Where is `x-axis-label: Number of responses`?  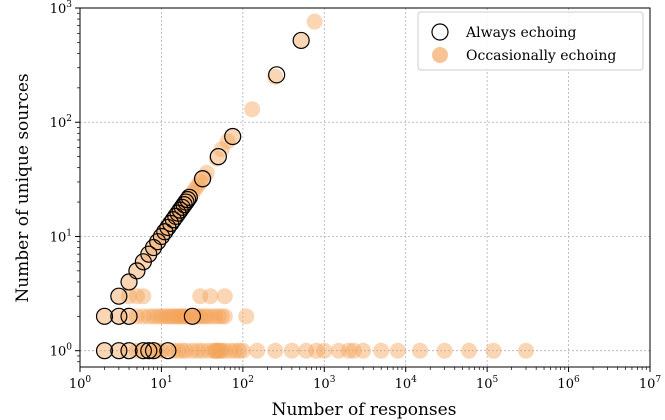 x-axis-label: Number of responses is located at coordinates (364, 410).